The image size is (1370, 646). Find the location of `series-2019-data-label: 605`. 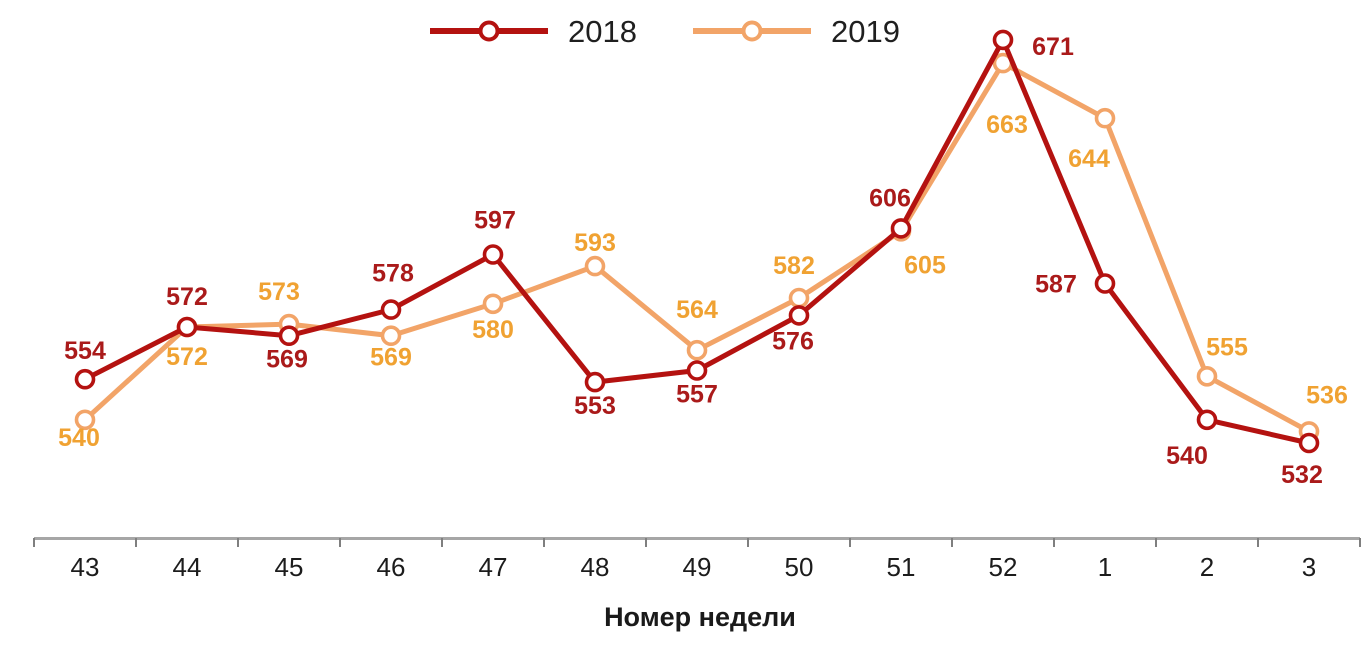

series-2019-data-label: 605 is located at coordinates (925, 265).